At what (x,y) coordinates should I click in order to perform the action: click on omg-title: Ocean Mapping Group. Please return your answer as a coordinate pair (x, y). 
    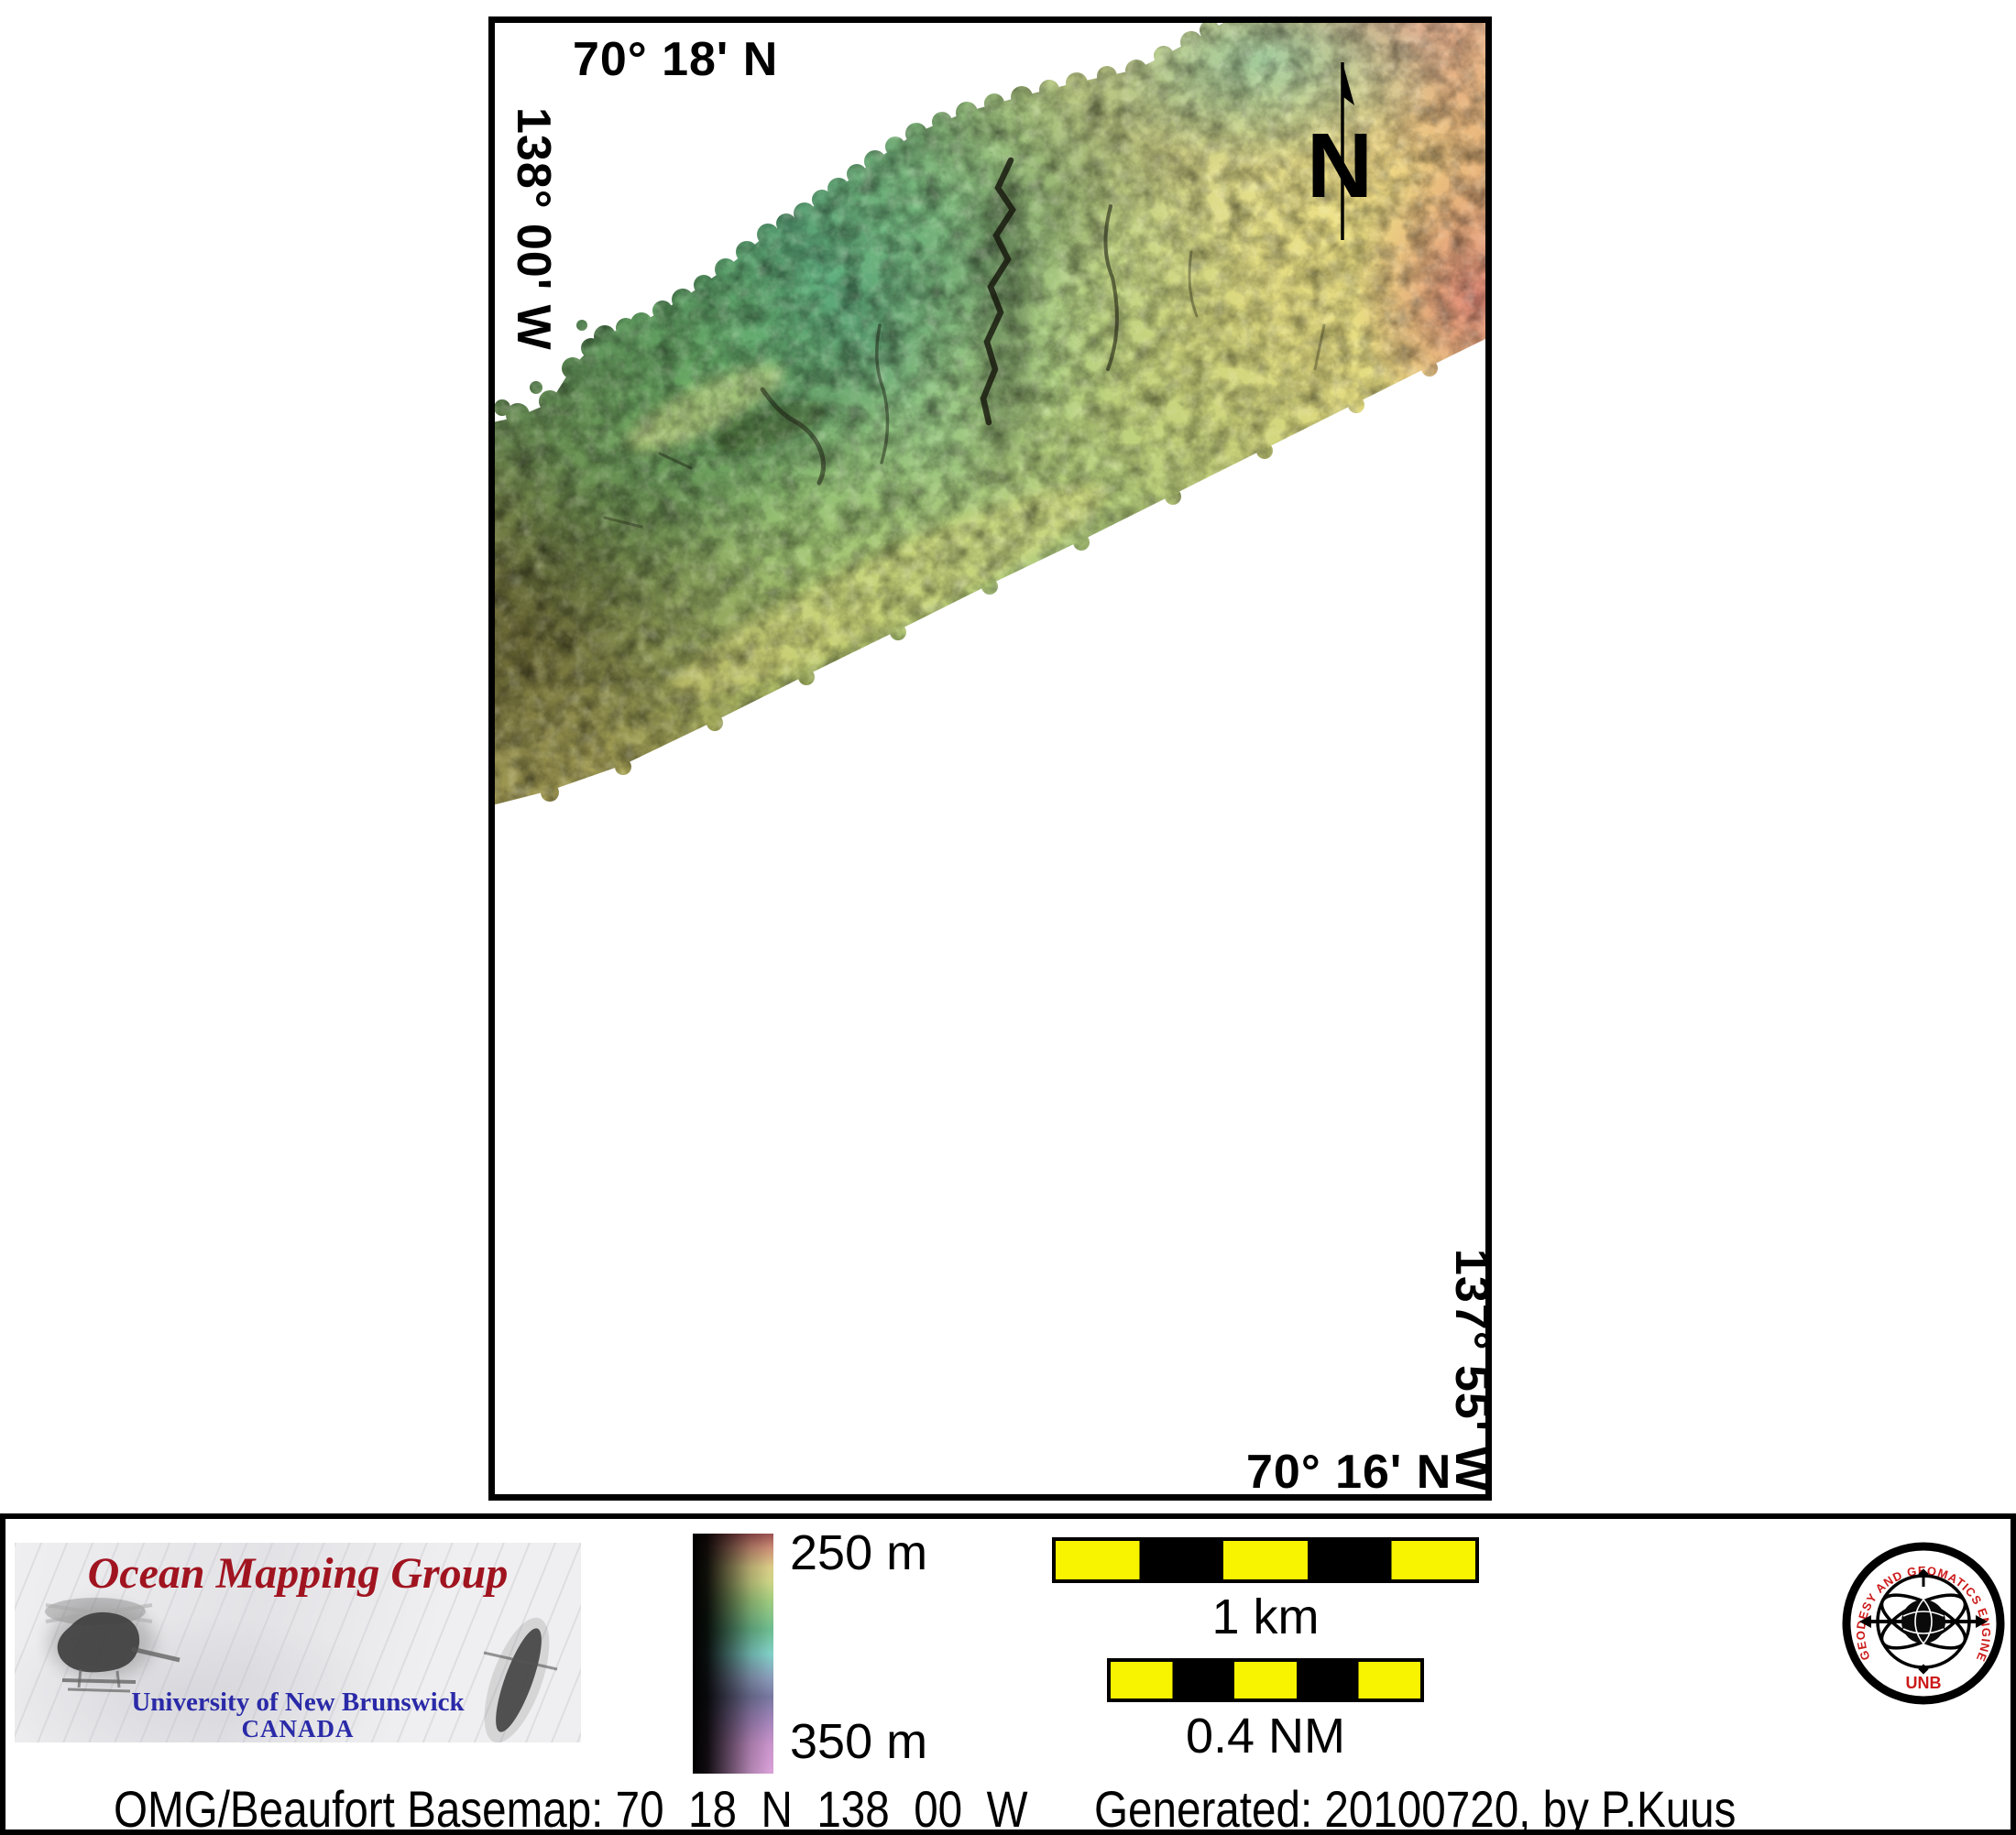
    Looking at the image, I should click on (298, 1573).